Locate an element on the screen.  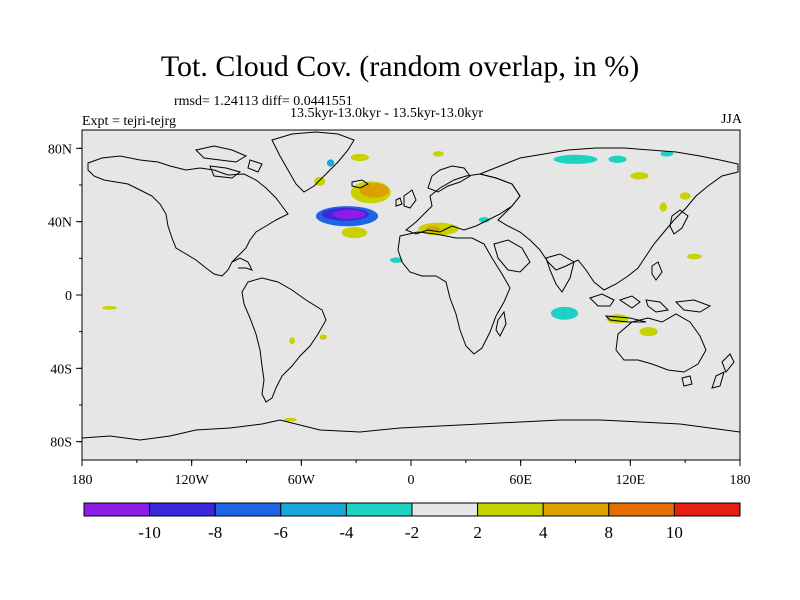
colorbar-label: 4 is located at coordinates (543, 532).